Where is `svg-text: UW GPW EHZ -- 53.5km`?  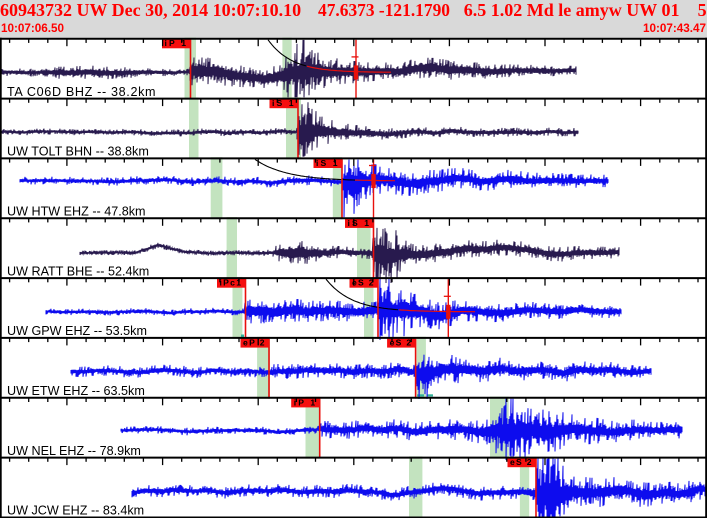 svg-text: UW GPW EHZ -- 53.5km is located at coordinates (77, 331).